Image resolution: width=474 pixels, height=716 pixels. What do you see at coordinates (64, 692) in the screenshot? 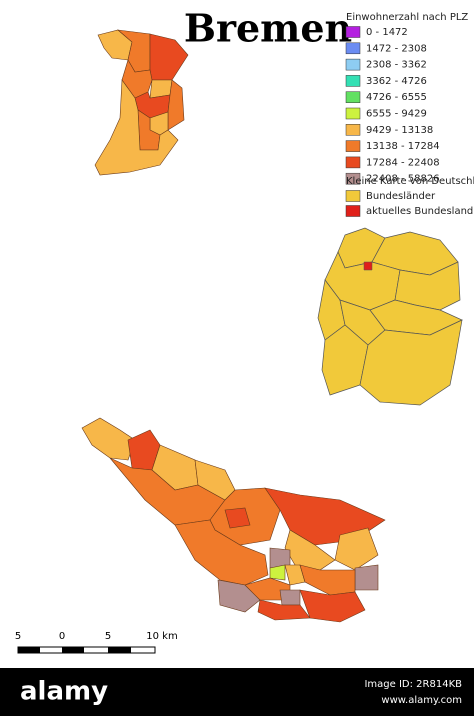
I see `watermark-brand: alamy` at bounding box center [64, 692].